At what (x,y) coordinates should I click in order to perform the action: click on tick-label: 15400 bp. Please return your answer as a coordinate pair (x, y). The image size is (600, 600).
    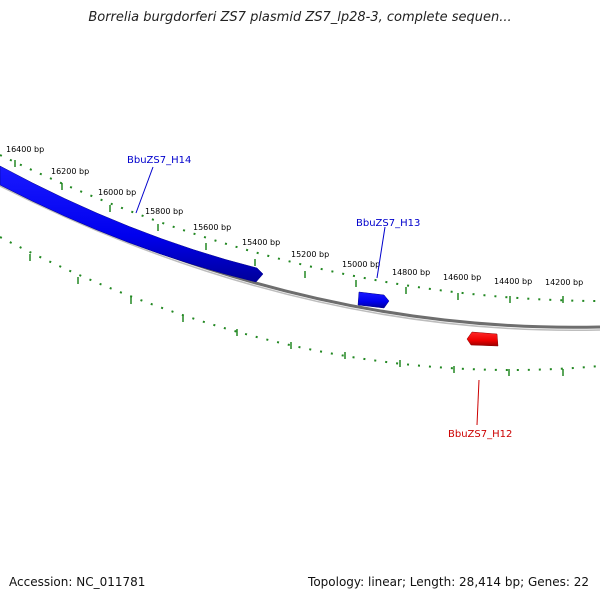
    Looking at the image, I should click on (261, 242).